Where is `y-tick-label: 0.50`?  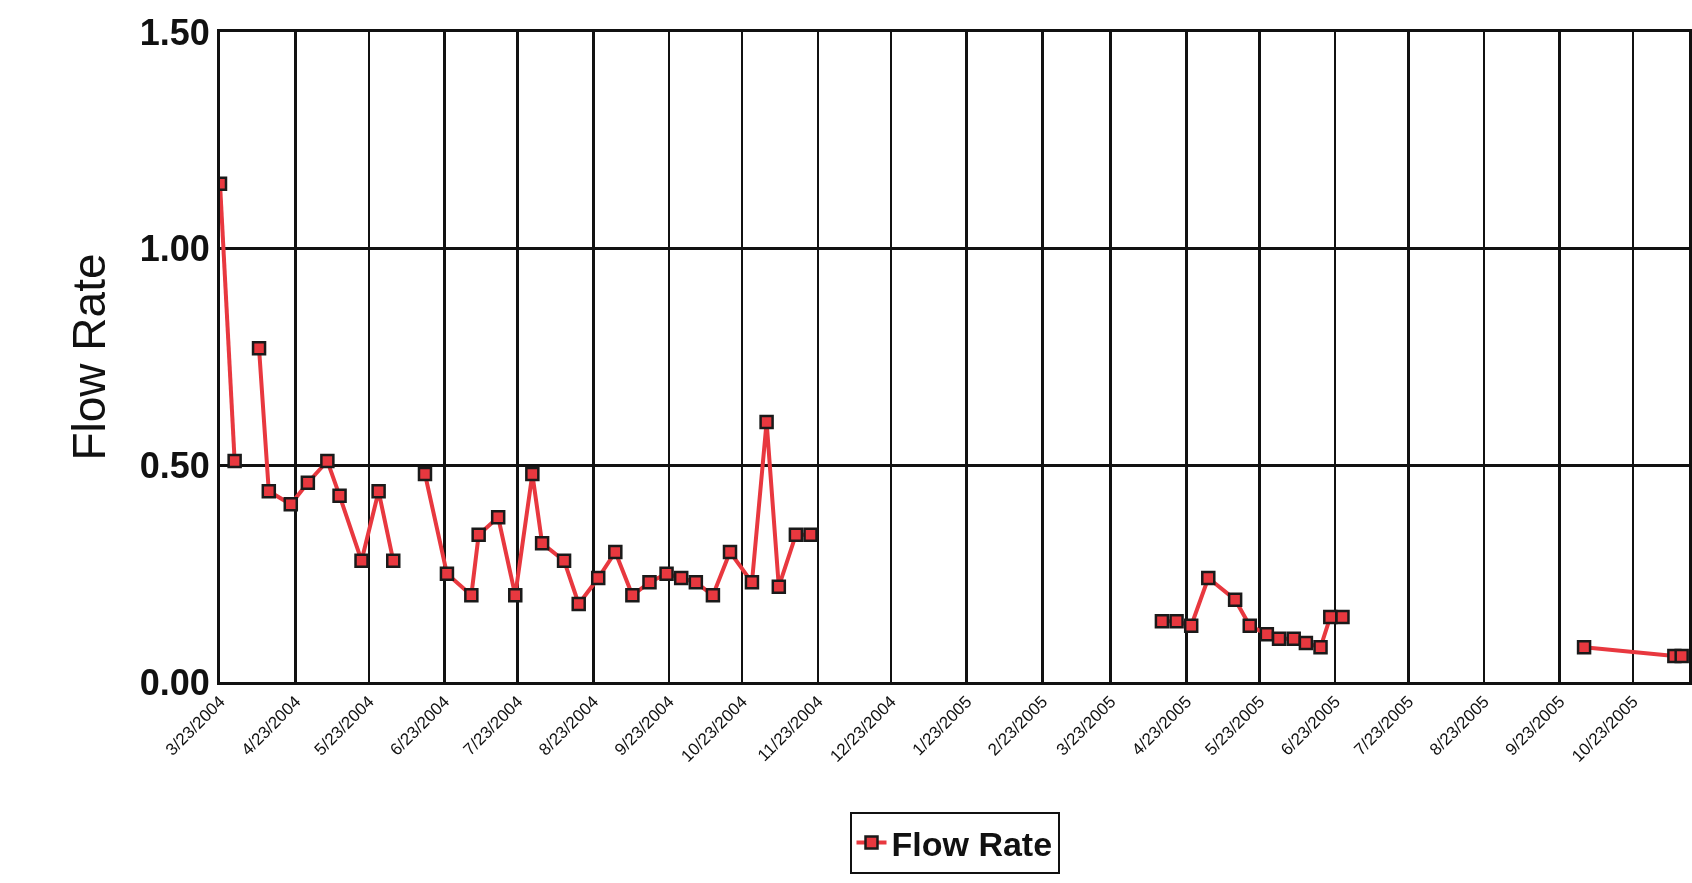 y-tick-label: 0.50 is located at coordinates (174, 465).